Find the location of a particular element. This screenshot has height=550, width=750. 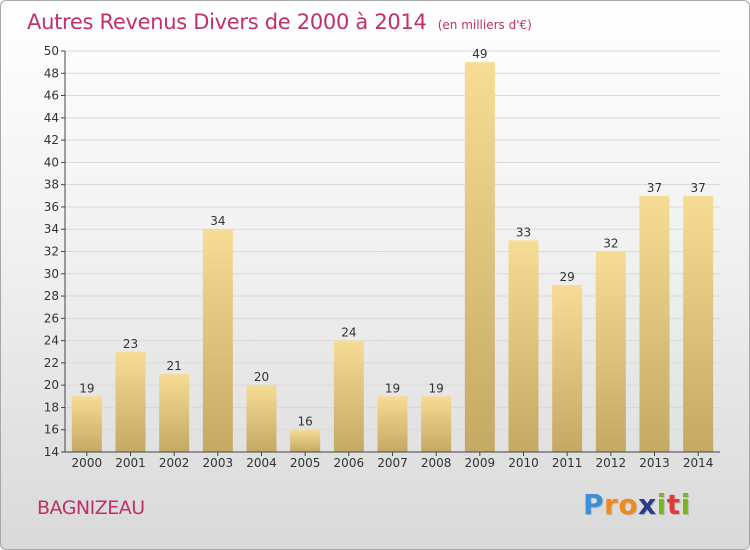

data-label: 24 is located at coordinates (348, 333).